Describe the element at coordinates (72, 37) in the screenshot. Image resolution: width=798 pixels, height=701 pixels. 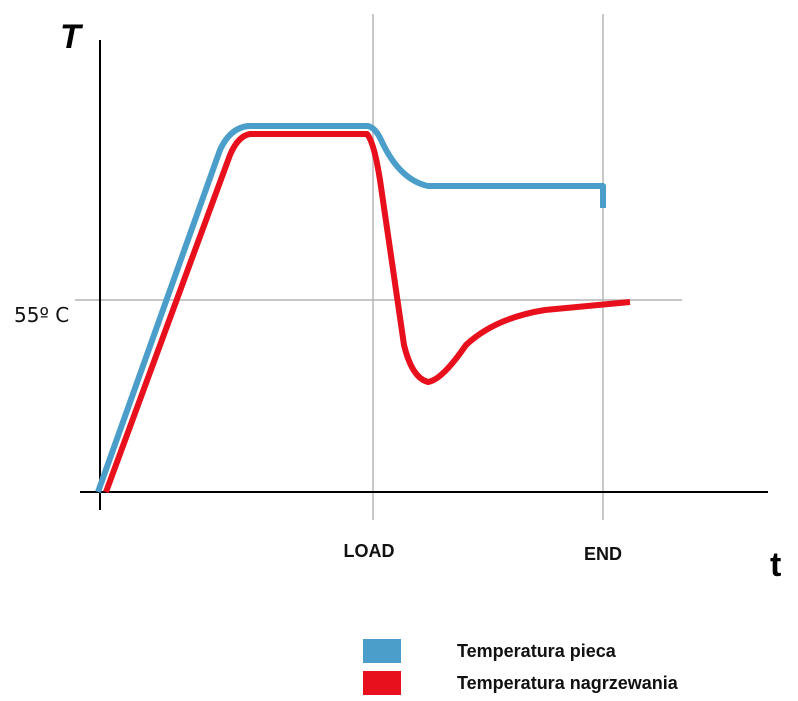
I see `y-axis-label: T` at that location.